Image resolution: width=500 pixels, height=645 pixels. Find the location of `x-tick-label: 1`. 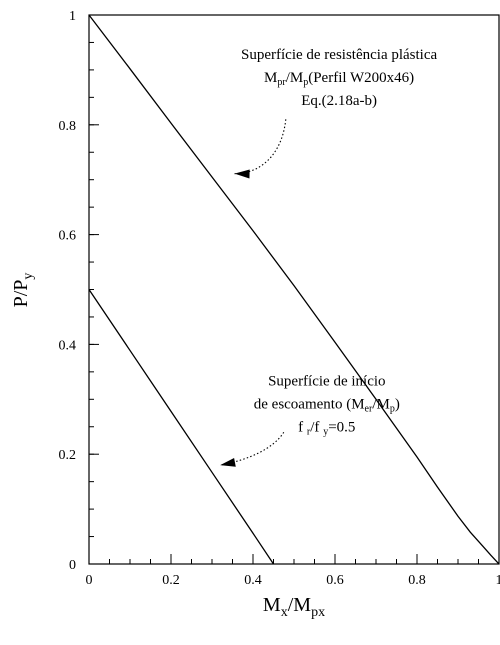

x-tick-label: 1 is located at coordinates (498, 580).